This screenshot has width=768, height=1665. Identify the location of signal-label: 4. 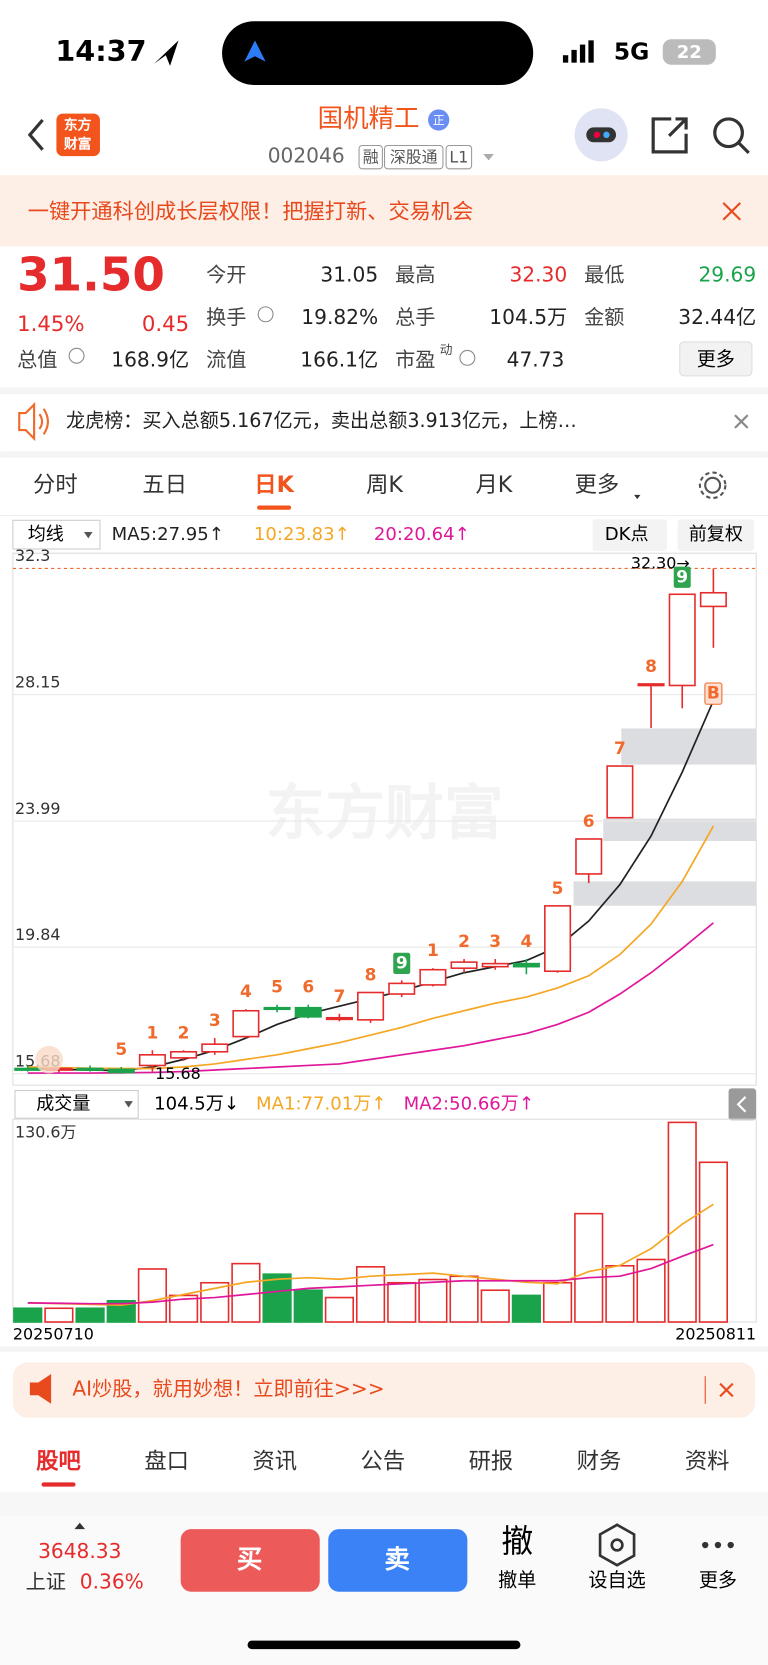
(526, 942).